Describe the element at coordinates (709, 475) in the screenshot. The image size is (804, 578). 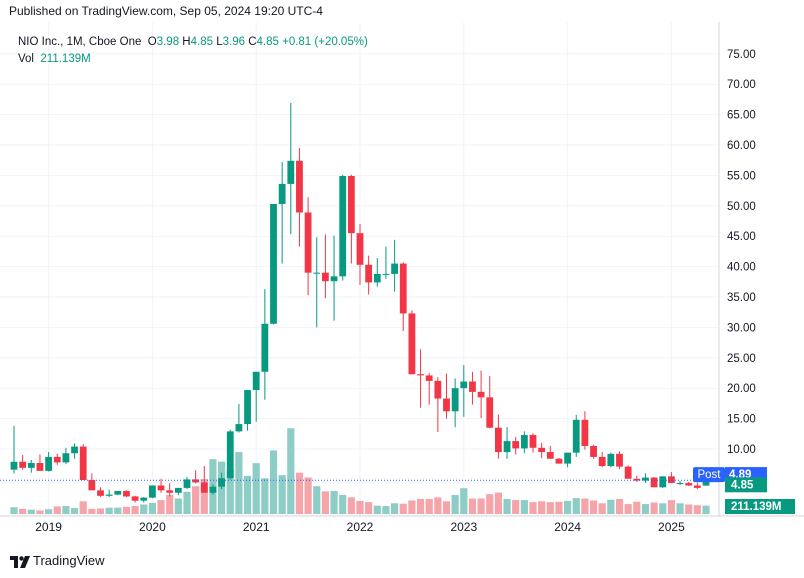
I see `post-label: Post` at that location.